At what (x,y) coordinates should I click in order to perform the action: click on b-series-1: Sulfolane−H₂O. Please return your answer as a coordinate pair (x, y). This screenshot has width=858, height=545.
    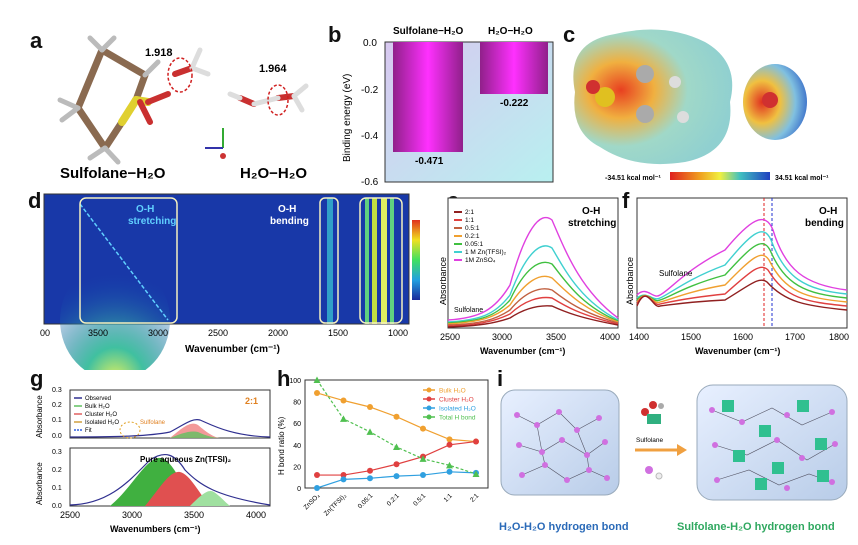
    Looking at the image, I should click on (428, 31).